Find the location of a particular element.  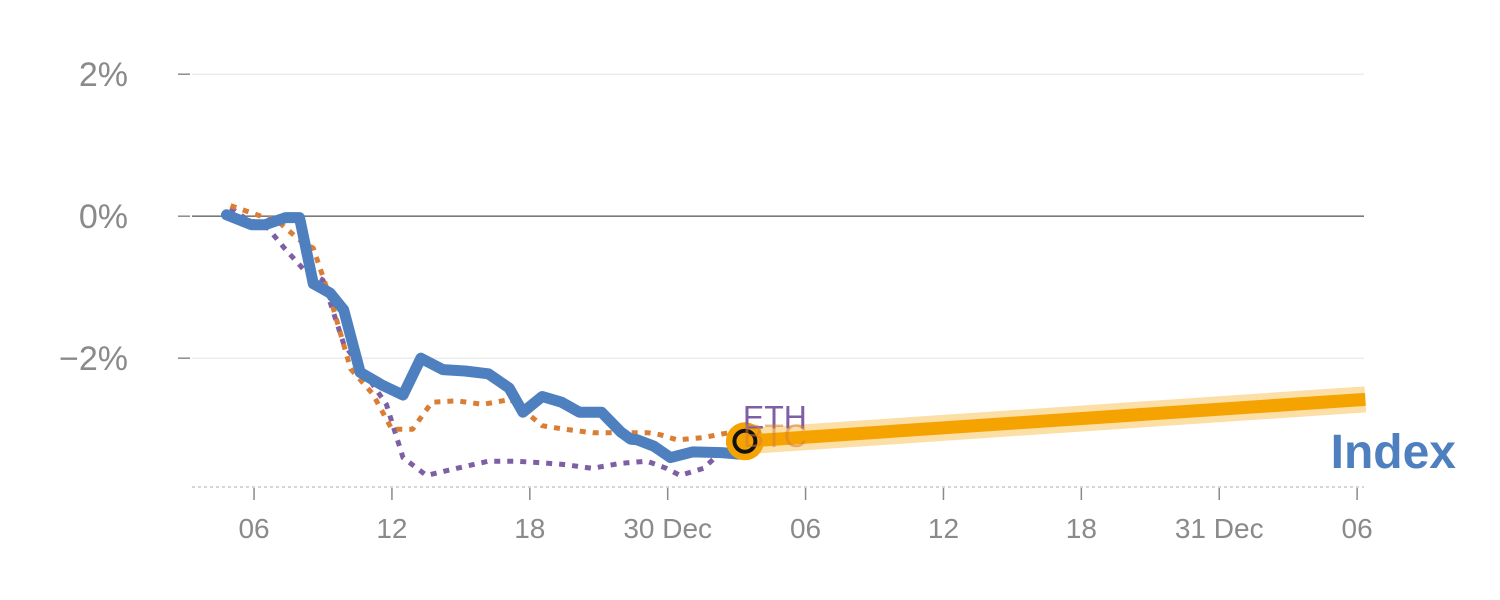

projection-highlight is located at coordinates (1046, 423).